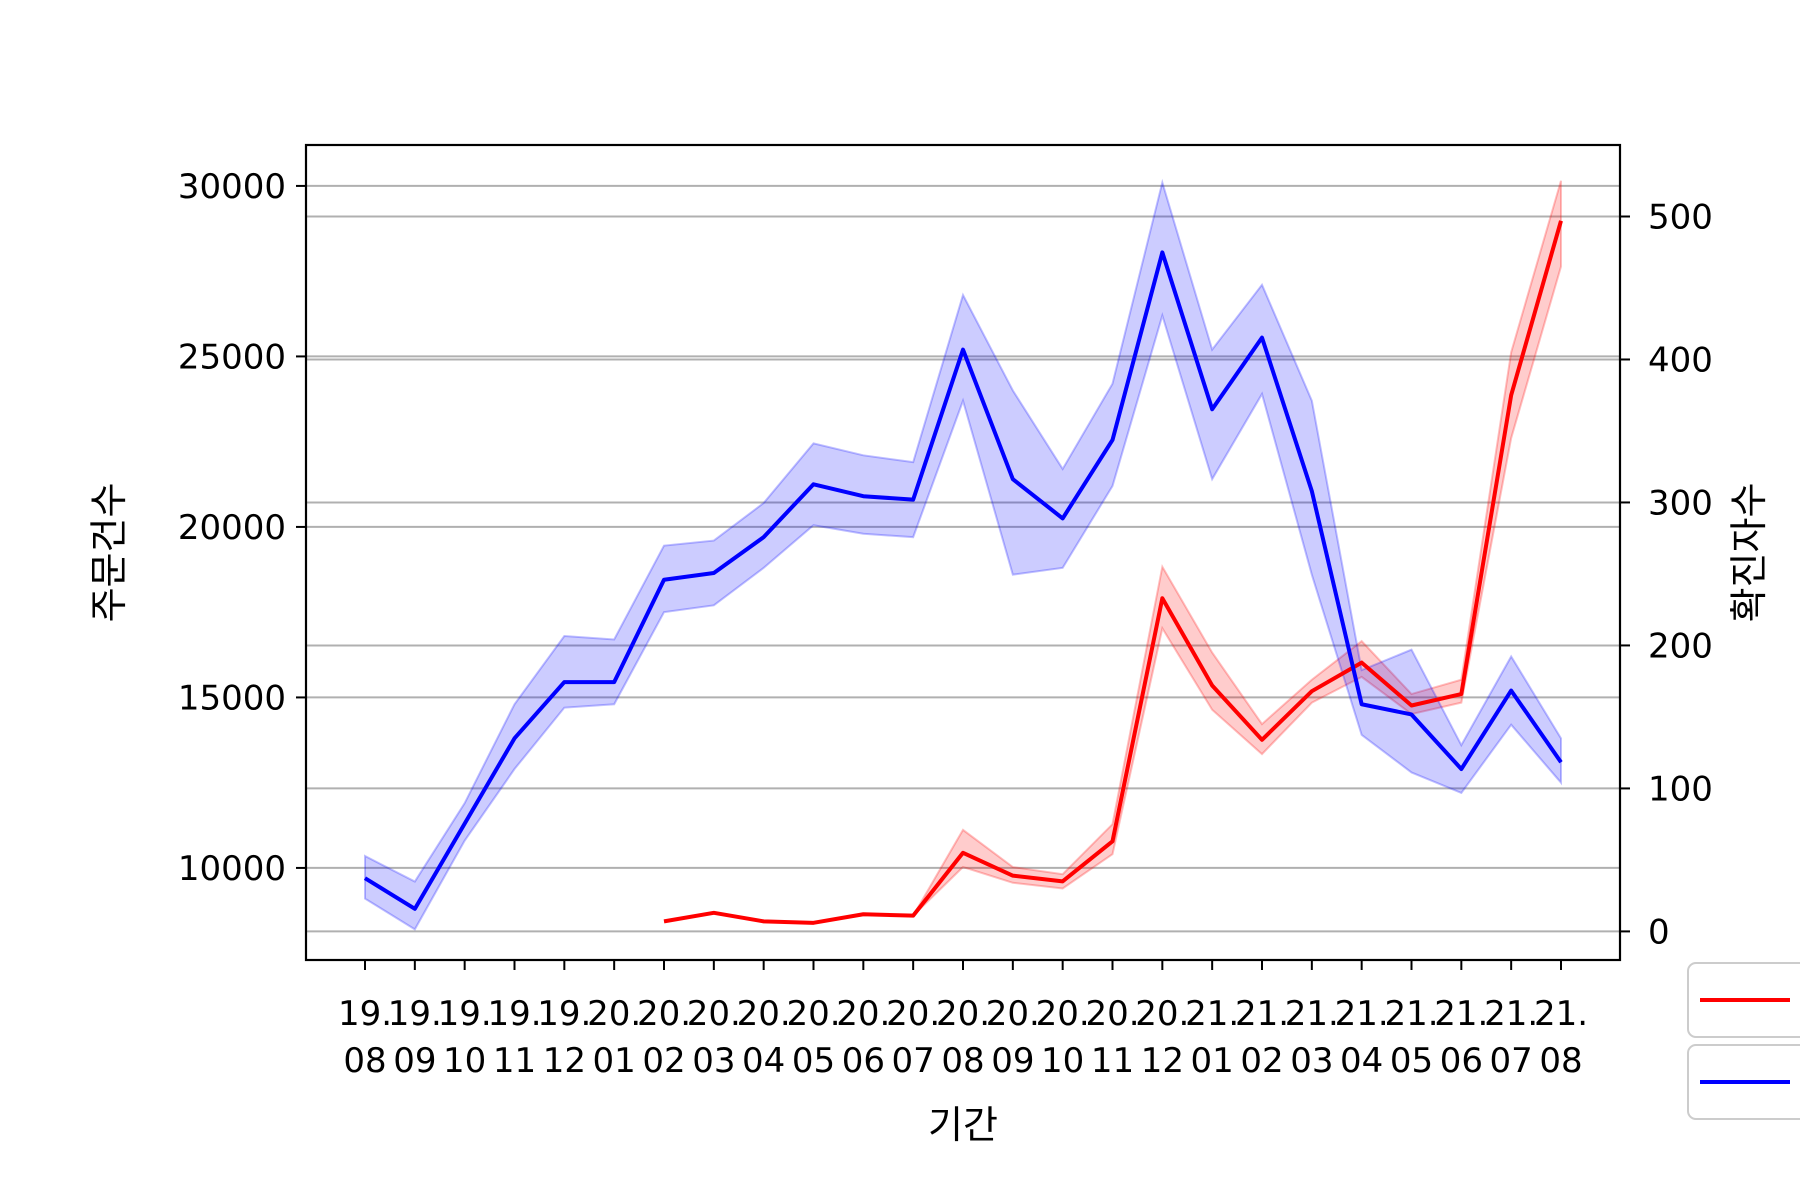 Image resolution: width=1800 pixels, height=1200 pixels. What do you see at coordinates (1680, 360) in the screenshot?
I see `y-right-tick-label: 400` at bounding box center [1680, 360].